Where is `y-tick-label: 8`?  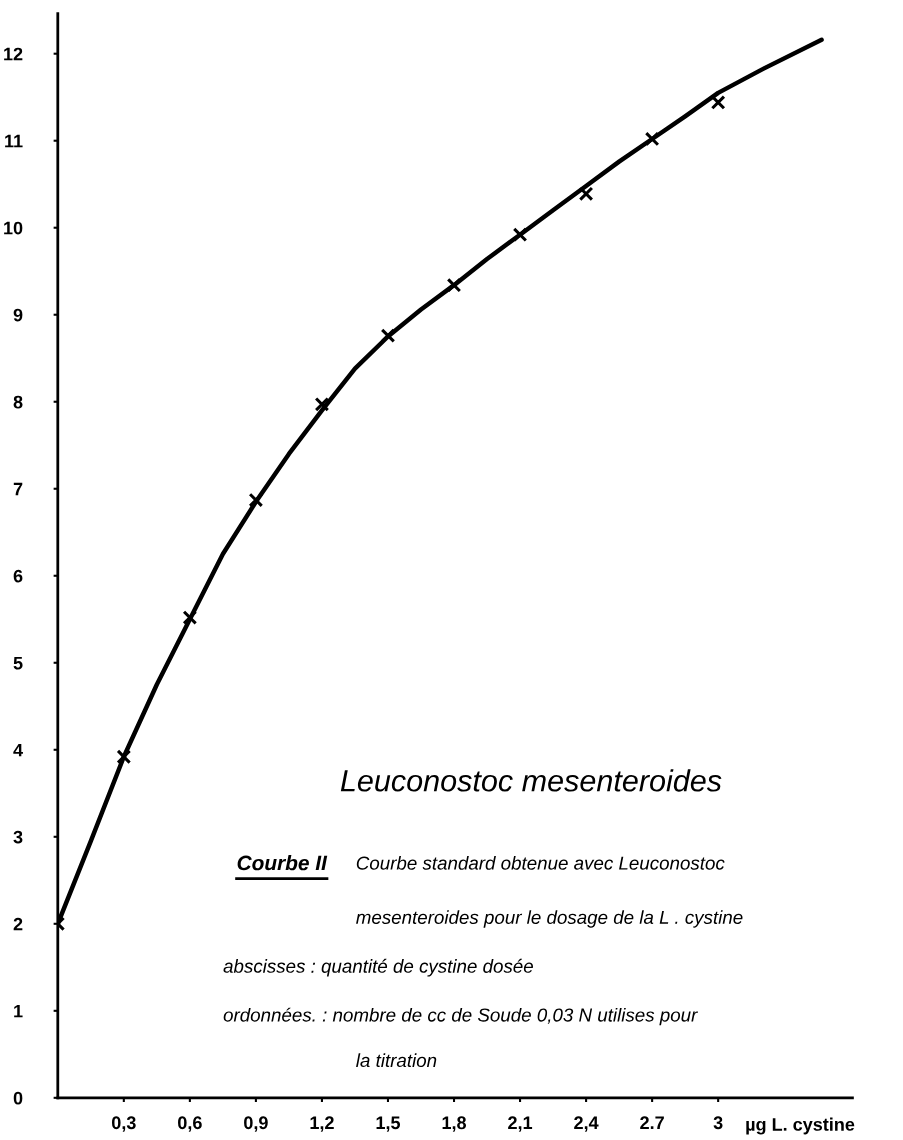
y-tick-label: 8 is located at coordinates (18, 402).